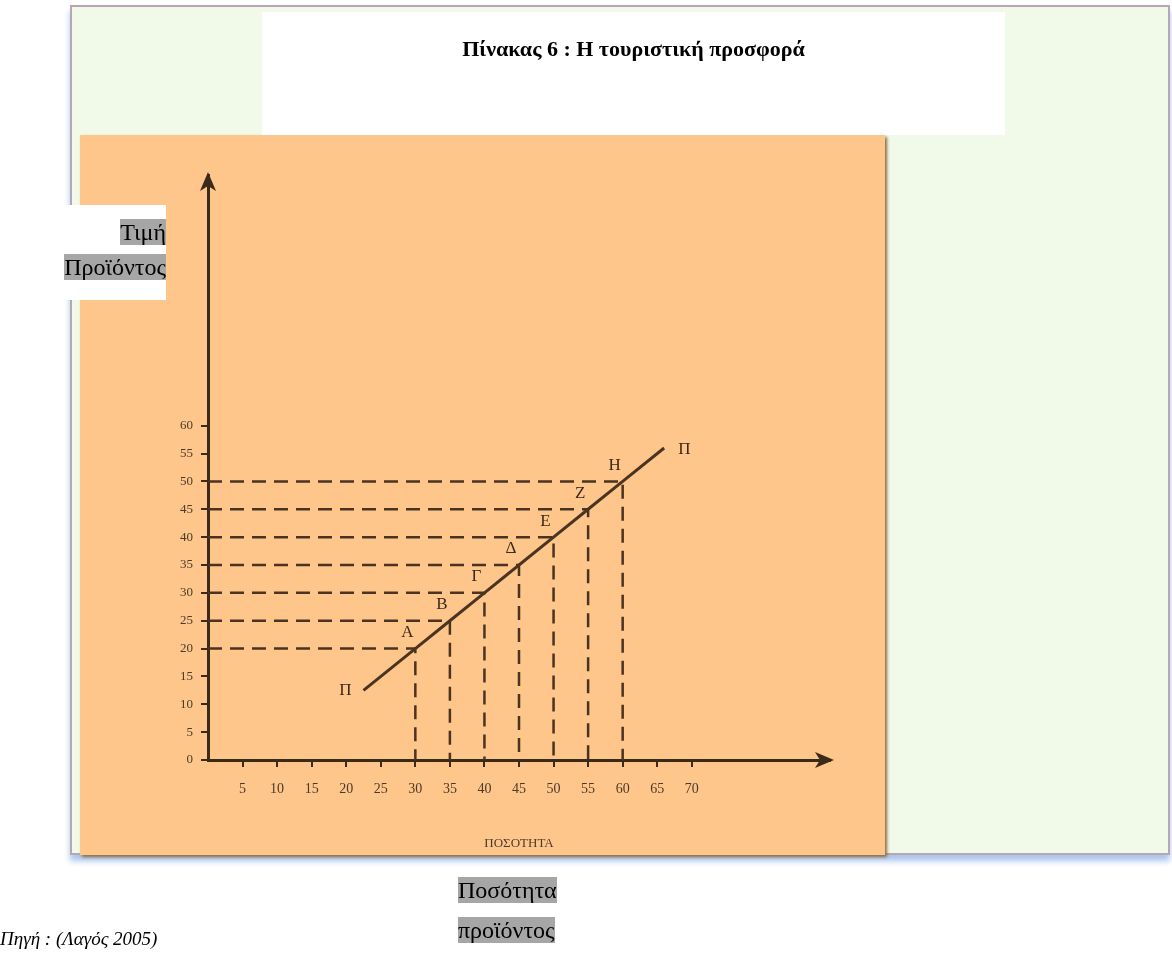  Describe the element at coordinates (186, 480) in the screenshot. I see `y-tick-label: 50` at that location.